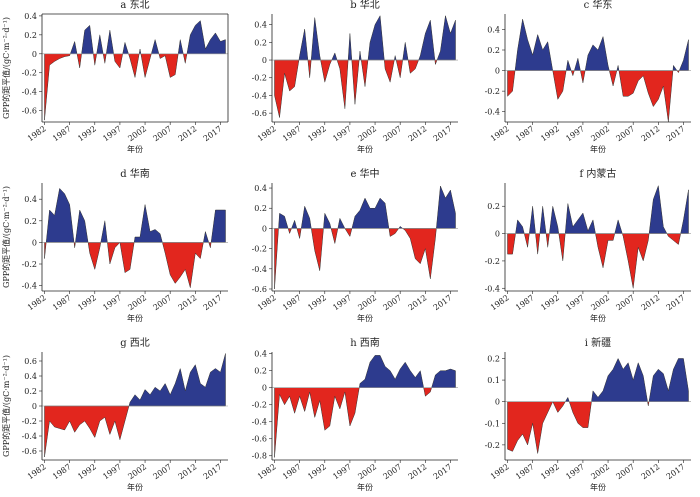 The image size is (700, 497). Describe the element at coordinates (135, 173) in the screenshot. I see `panel-title: d 华南` at that location.